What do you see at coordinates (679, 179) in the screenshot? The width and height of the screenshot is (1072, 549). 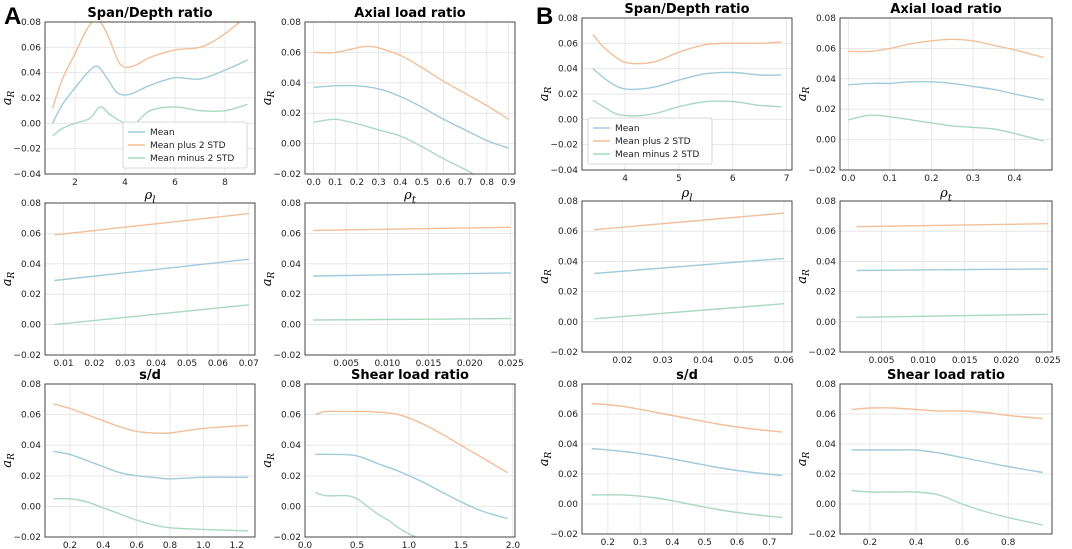 I see `x-tick-label: 5` at bounding box center [679, 179].